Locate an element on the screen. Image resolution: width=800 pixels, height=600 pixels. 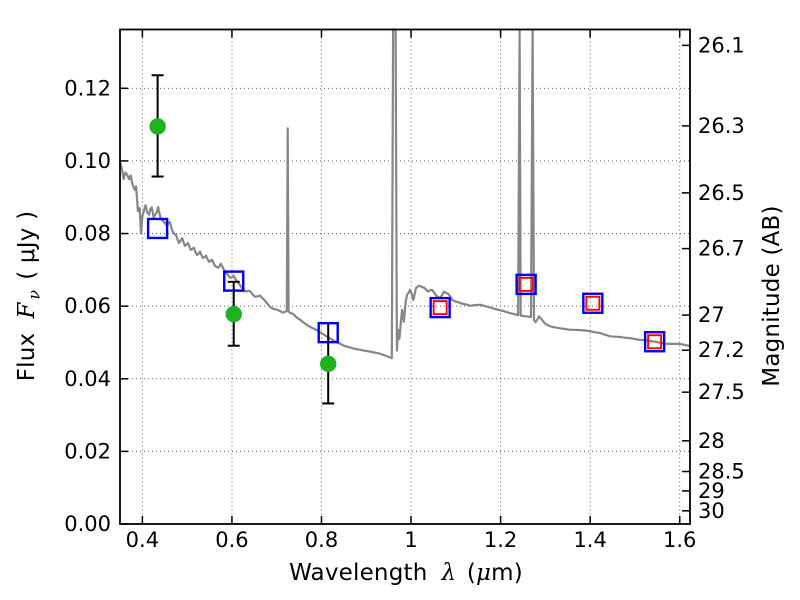
y-tick-label-mag: 29 is located at coordinates (711, 491).